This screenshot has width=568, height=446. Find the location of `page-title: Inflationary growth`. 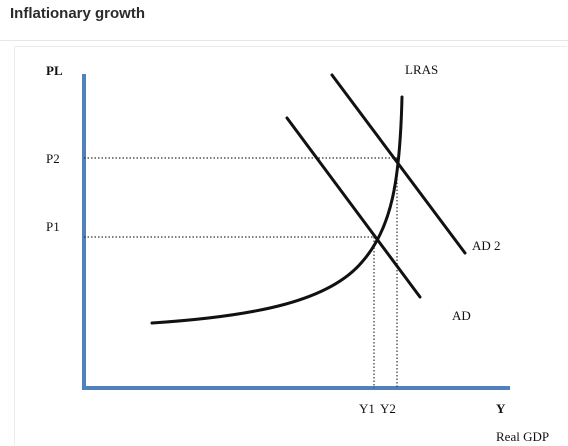

page-title: Inflationary growth is located at coordinates (77, 13).